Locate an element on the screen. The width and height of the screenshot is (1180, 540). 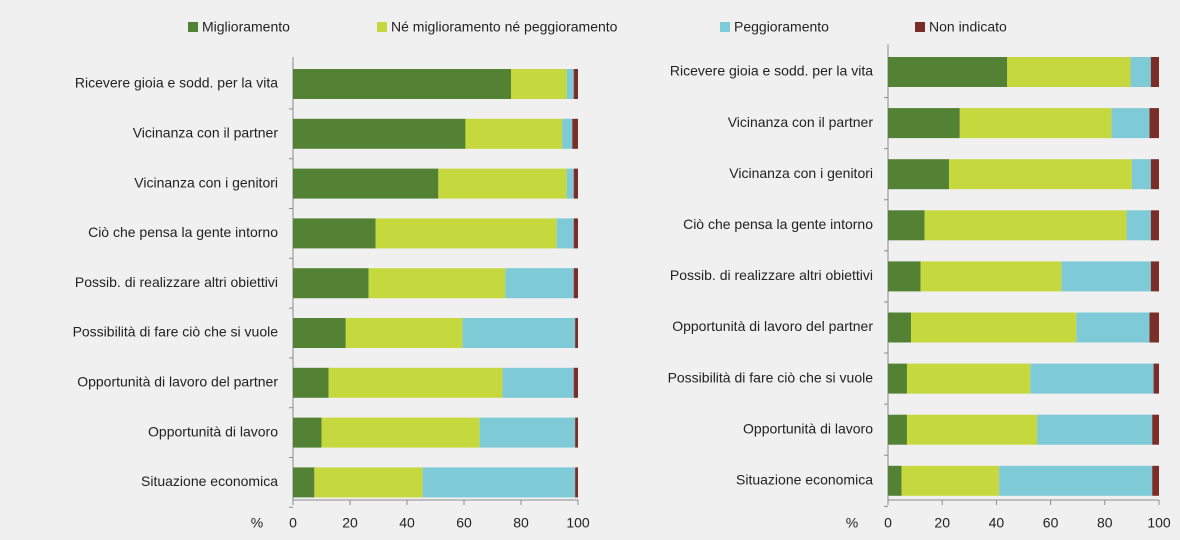
legend-label: Peggioramento is located at coordinates (781, 27).